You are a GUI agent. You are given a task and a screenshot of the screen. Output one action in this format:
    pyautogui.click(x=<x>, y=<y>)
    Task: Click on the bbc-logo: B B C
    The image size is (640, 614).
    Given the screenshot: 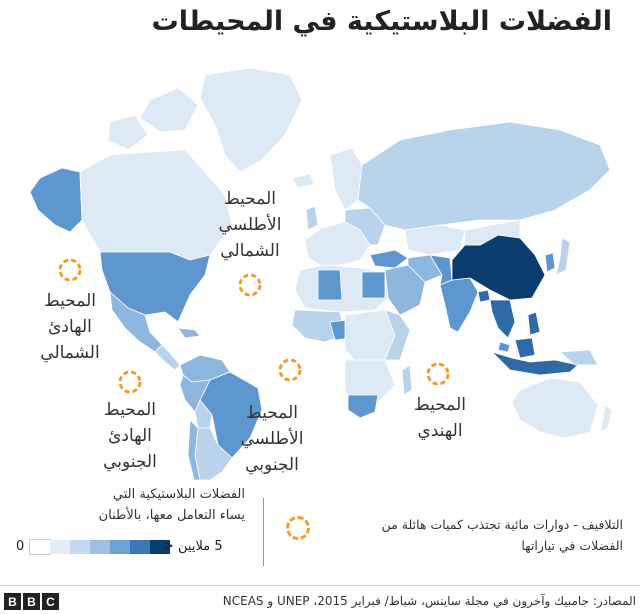 What is the action you would take?
    pyautogui.click(x=31, y=601)
    